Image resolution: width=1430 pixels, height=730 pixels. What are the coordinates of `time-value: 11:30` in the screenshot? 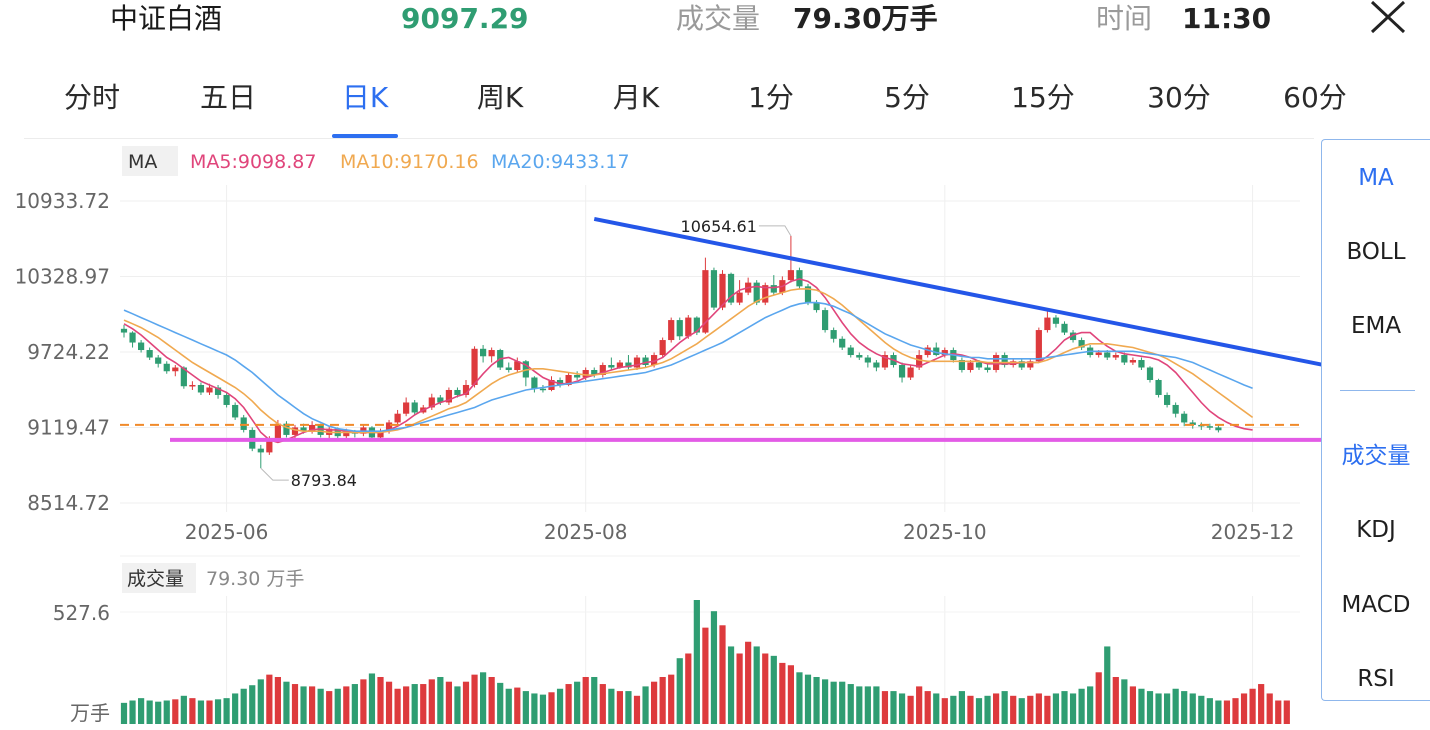 It's located at (1227, 18).